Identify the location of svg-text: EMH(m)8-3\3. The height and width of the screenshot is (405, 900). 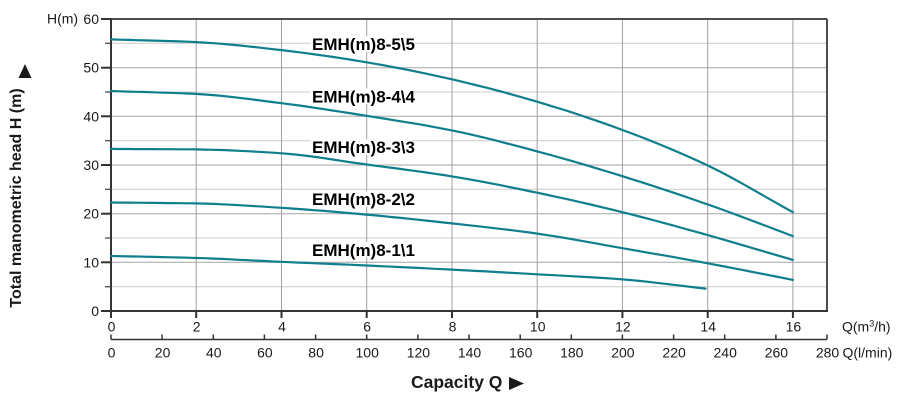
(363, 147).